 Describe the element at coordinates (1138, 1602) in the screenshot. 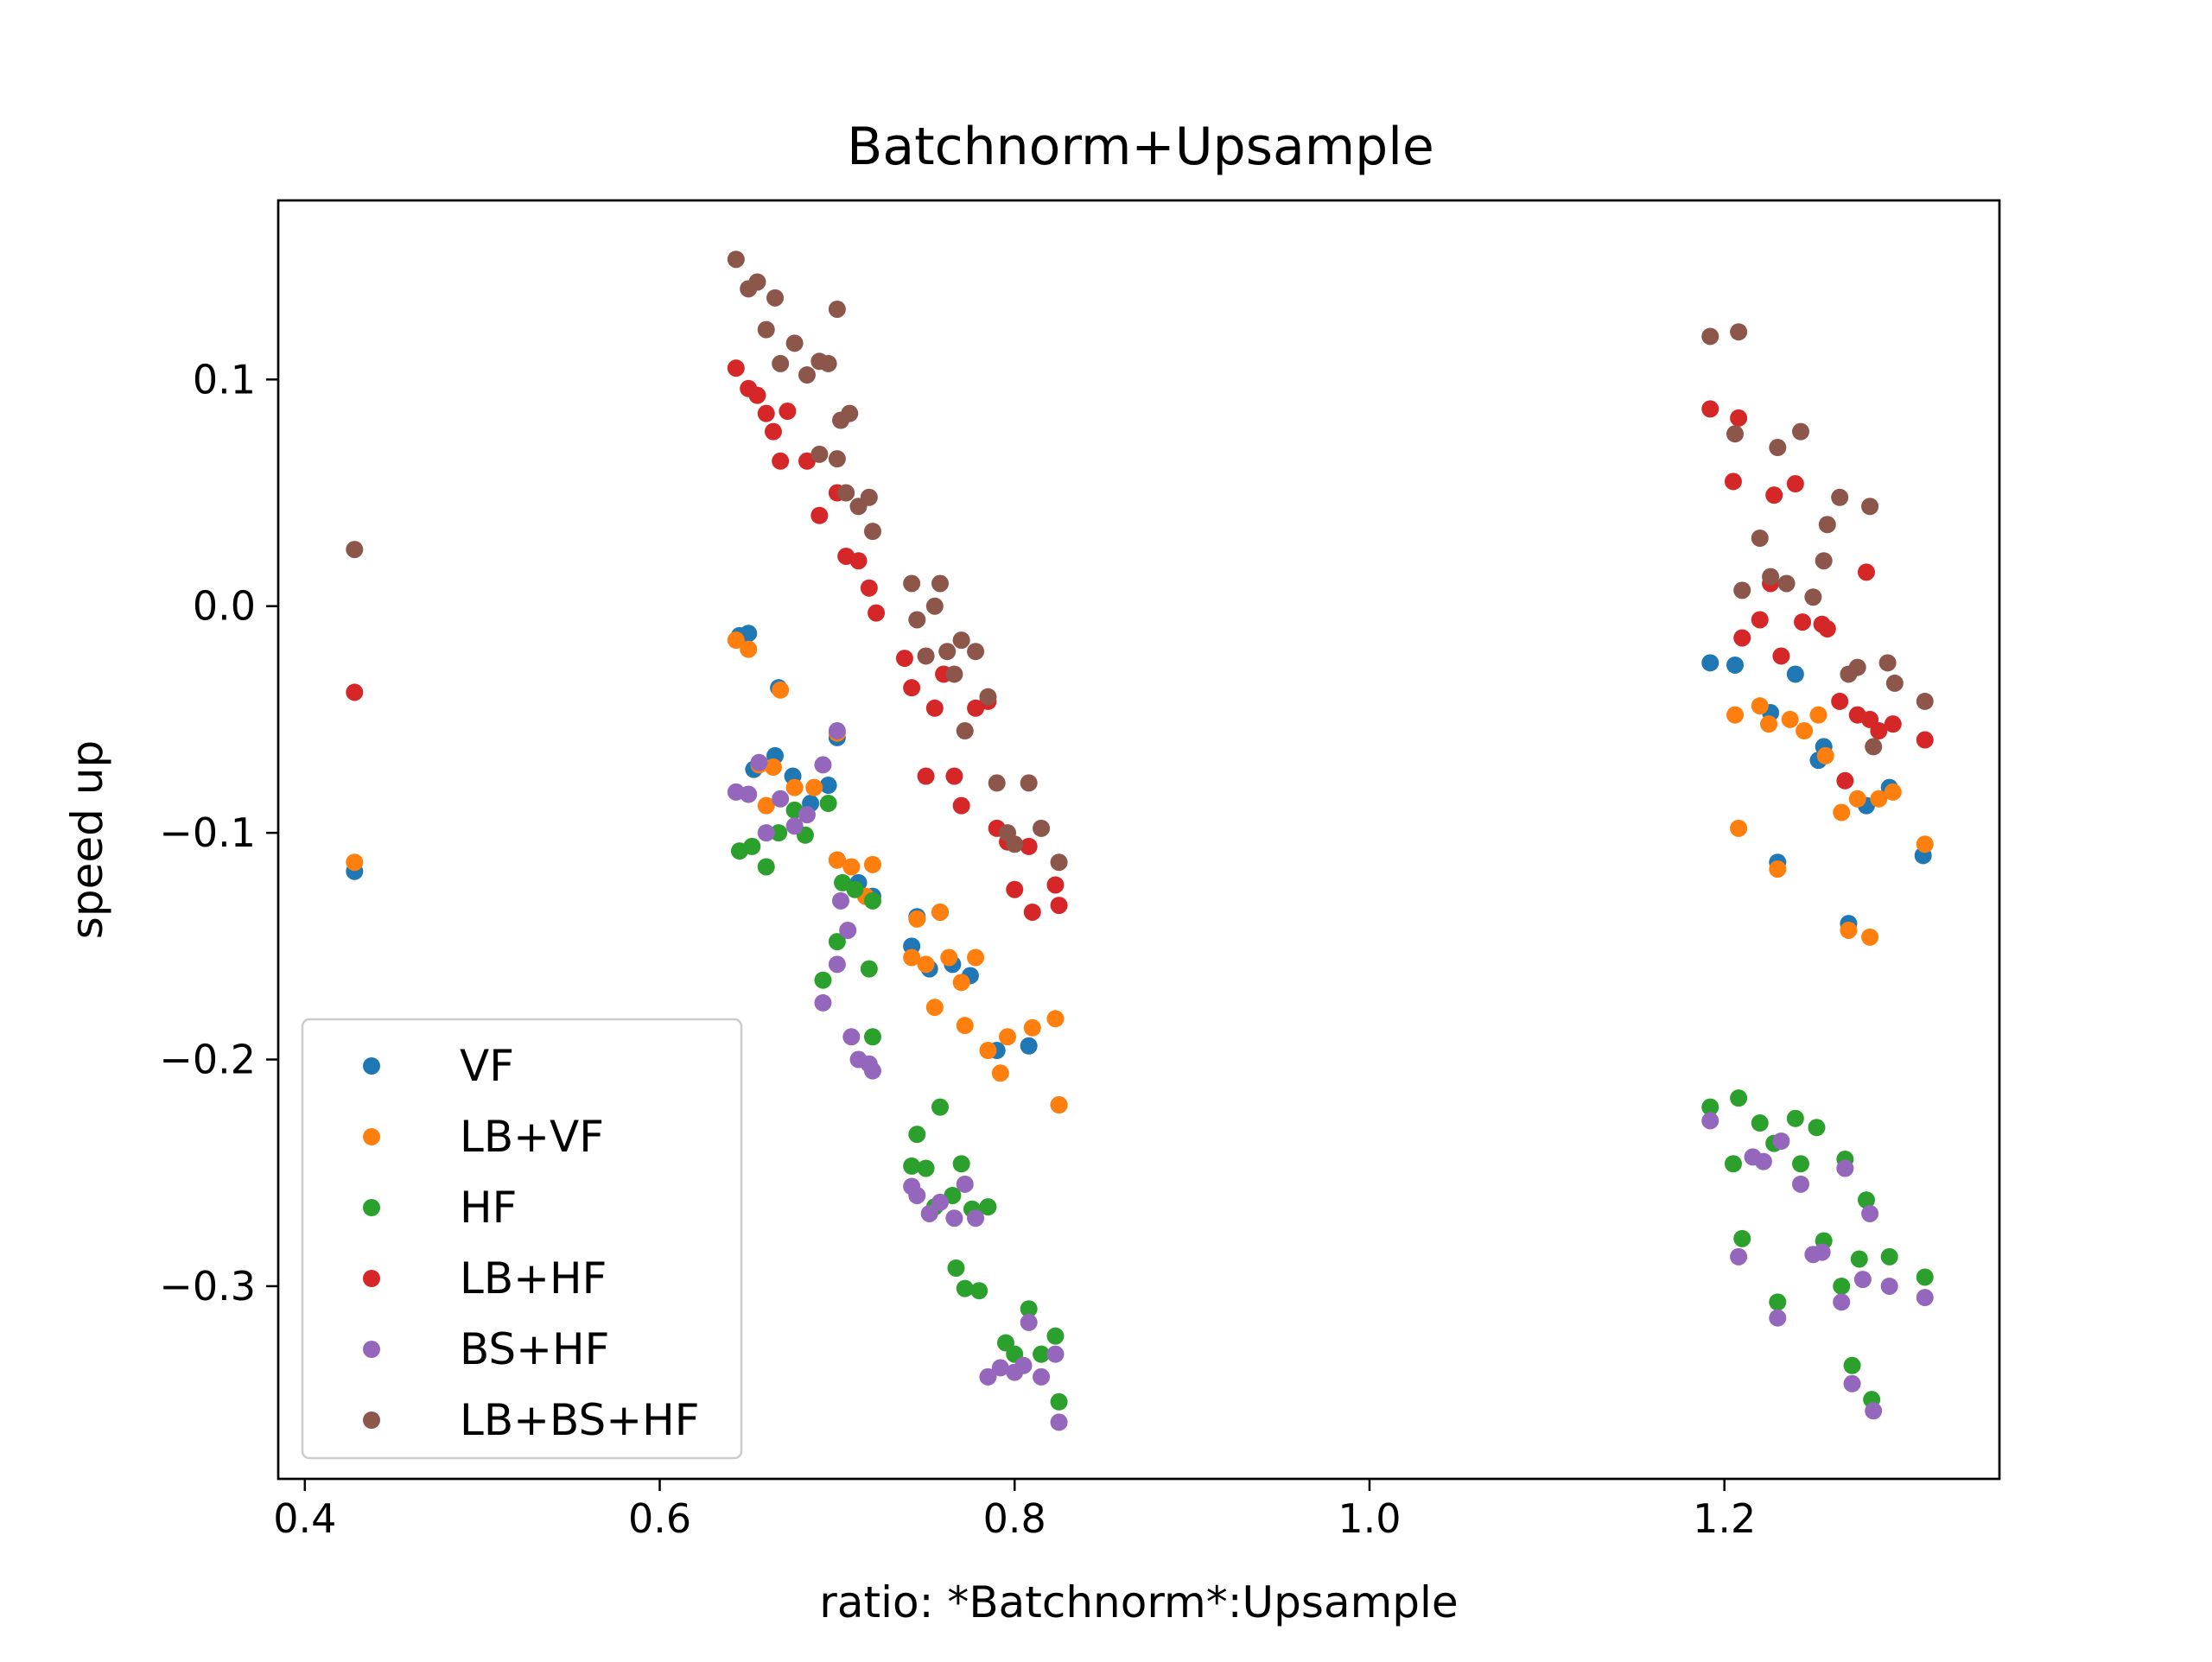

I see `x-axis-label: ratio: *Batchnorm*:Upsample` at that location.